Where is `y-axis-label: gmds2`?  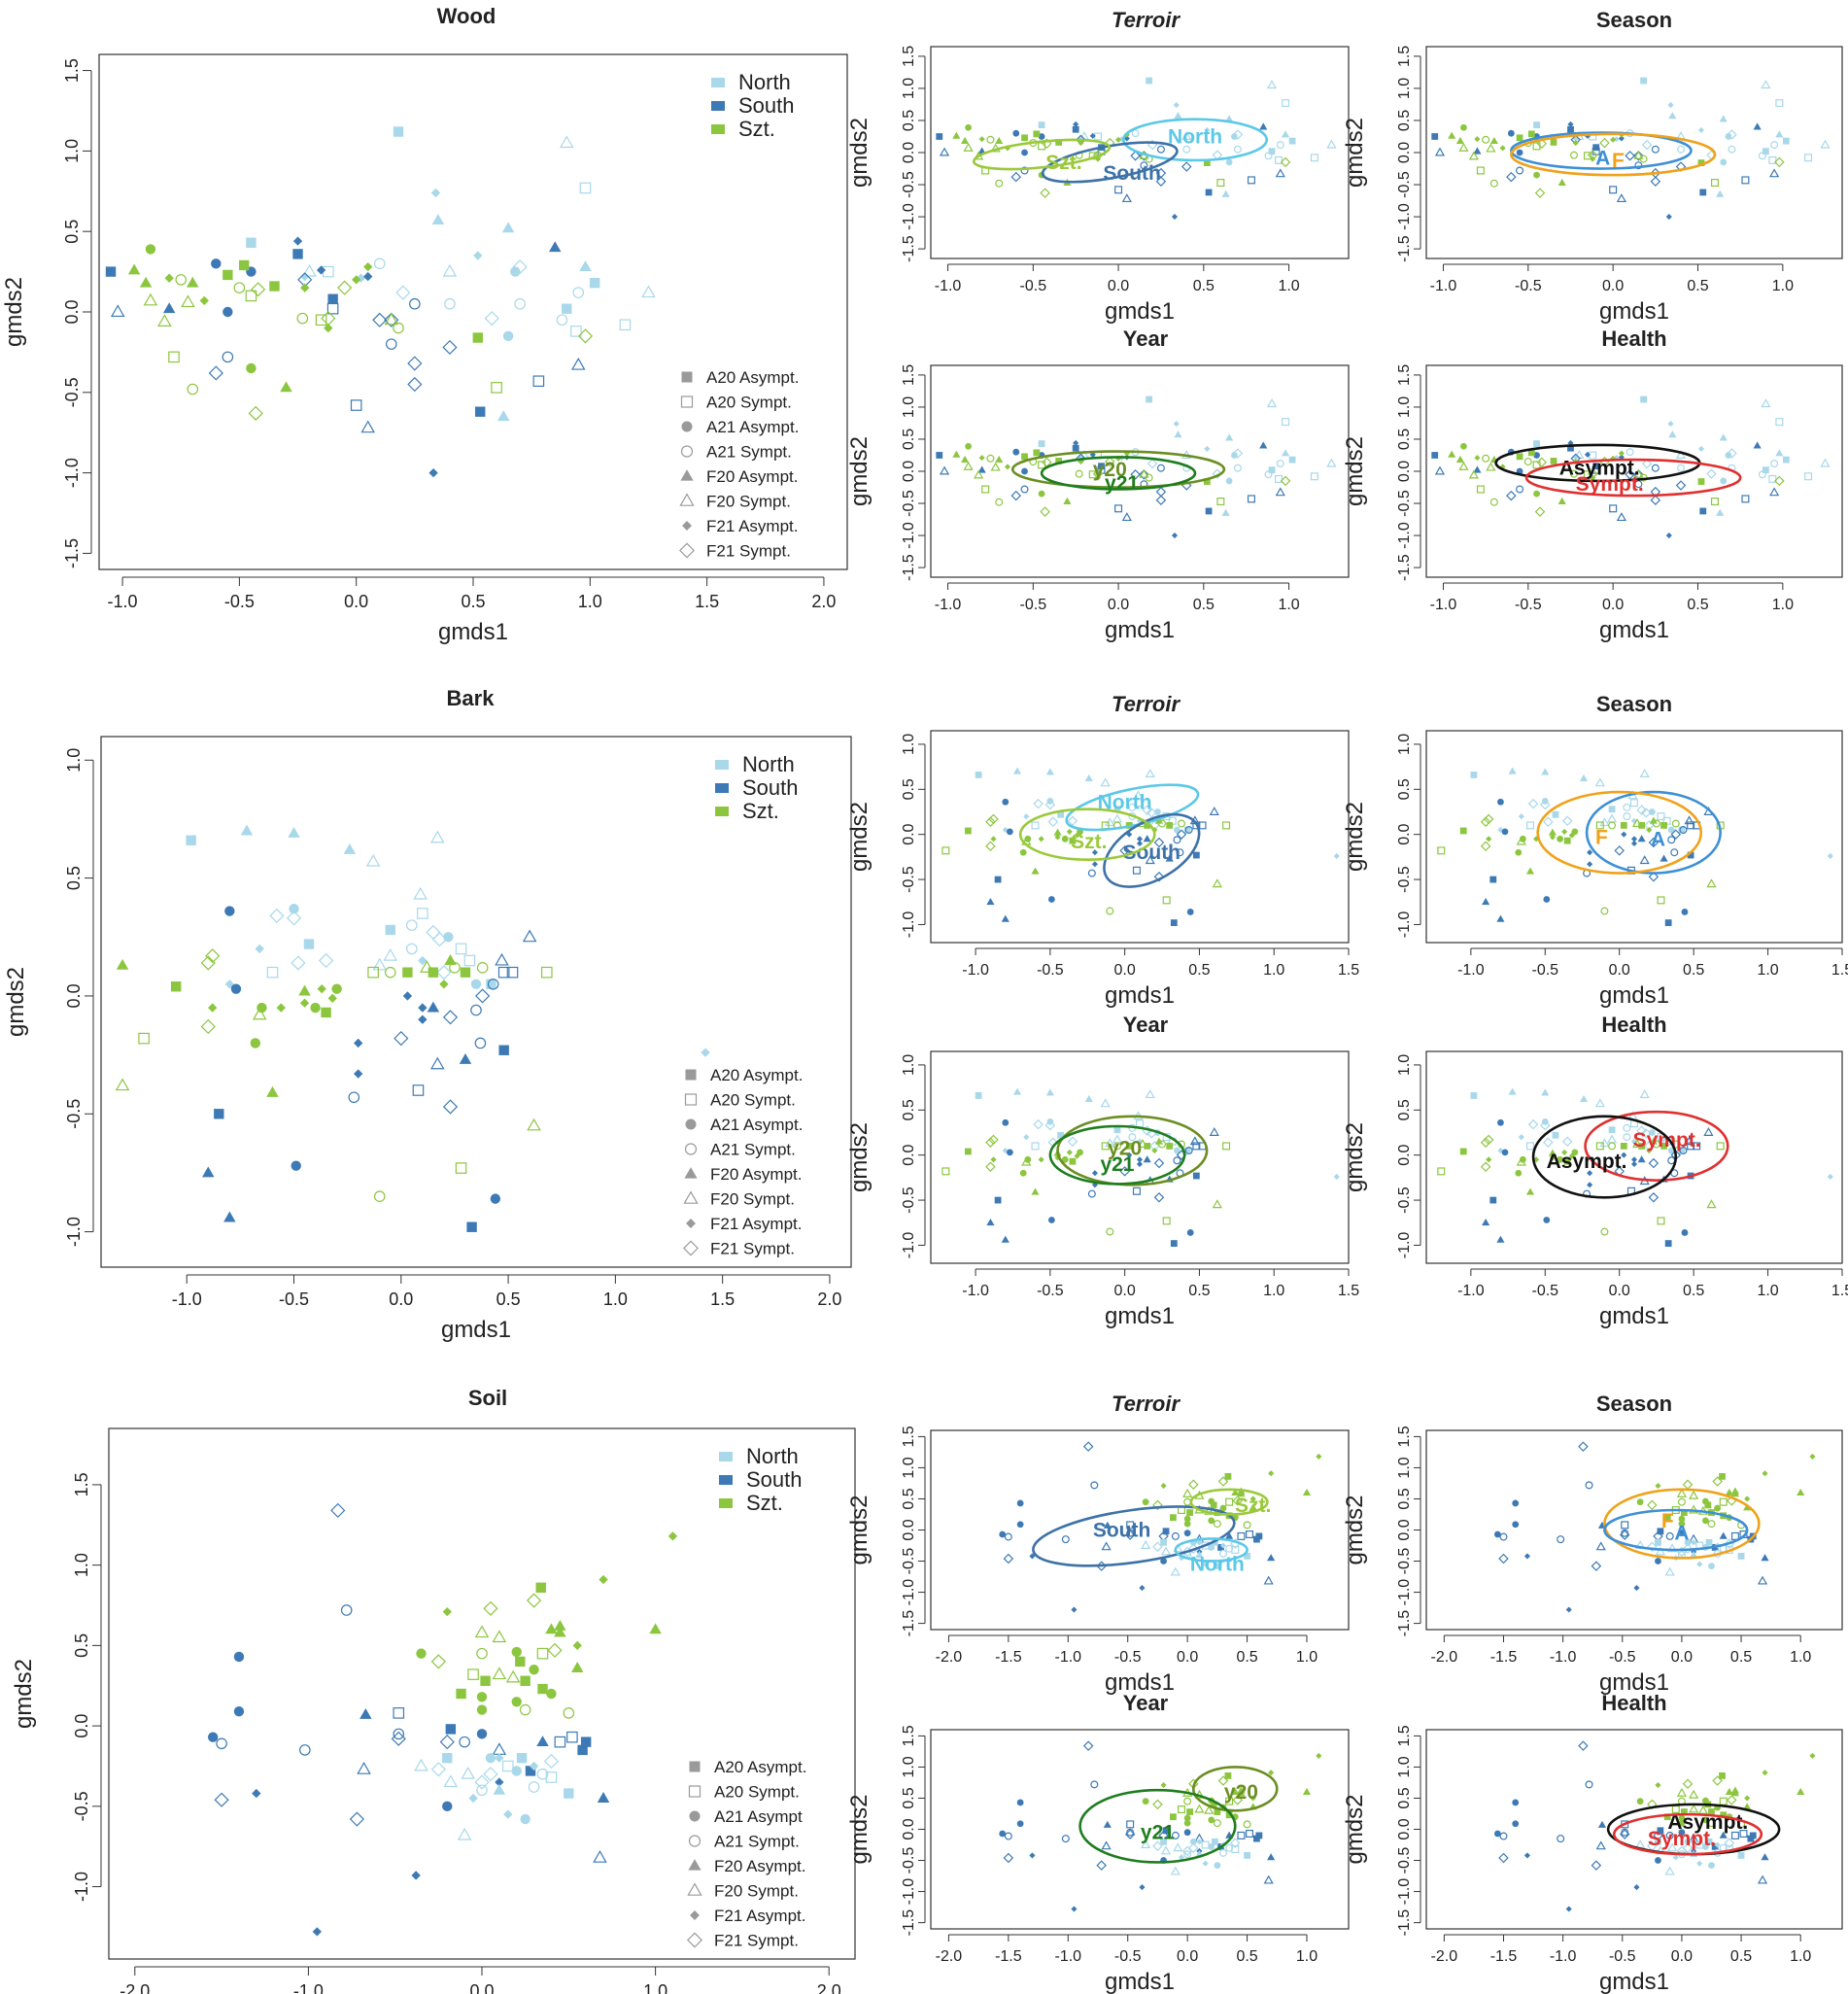 y-axis-label: gmds2 is located at coordinates (24, 1694).